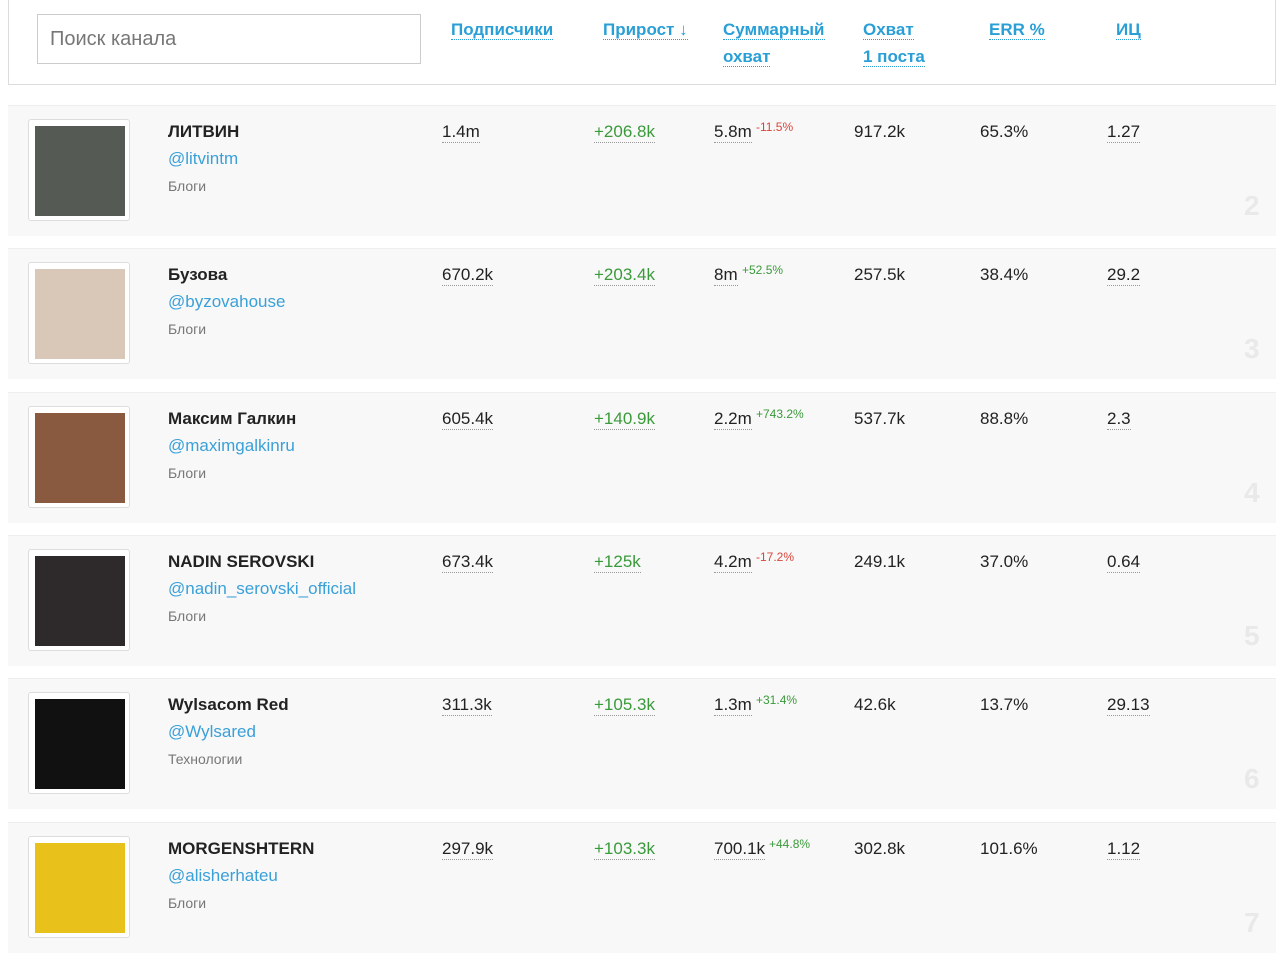 The width and height of the screenshot is (1280, 959). Describe the element at coordinates (1124, 562) in the screenshot. I see `ic: 0.64` at that location.